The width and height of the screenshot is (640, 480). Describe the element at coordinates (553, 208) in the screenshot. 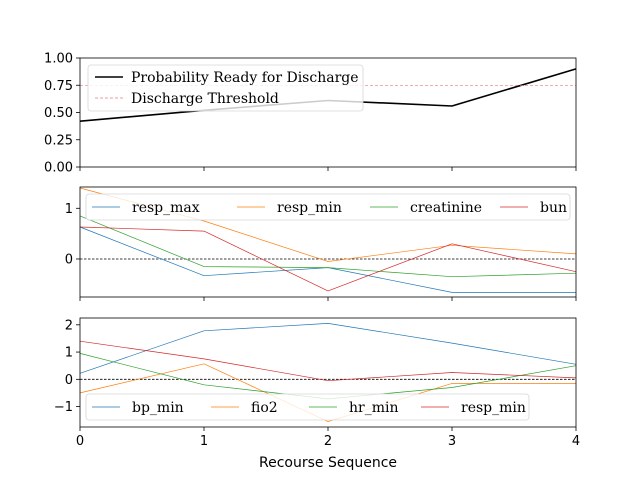

I see `legend-label: bun` at that location.